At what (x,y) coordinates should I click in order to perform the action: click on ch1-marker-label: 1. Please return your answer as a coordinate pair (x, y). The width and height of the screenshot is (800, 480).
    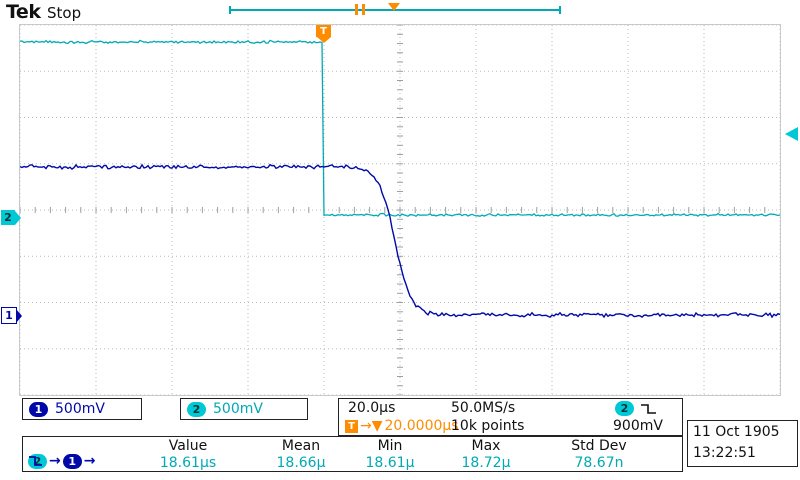
    Looking at the image, I should click on (9, 315).